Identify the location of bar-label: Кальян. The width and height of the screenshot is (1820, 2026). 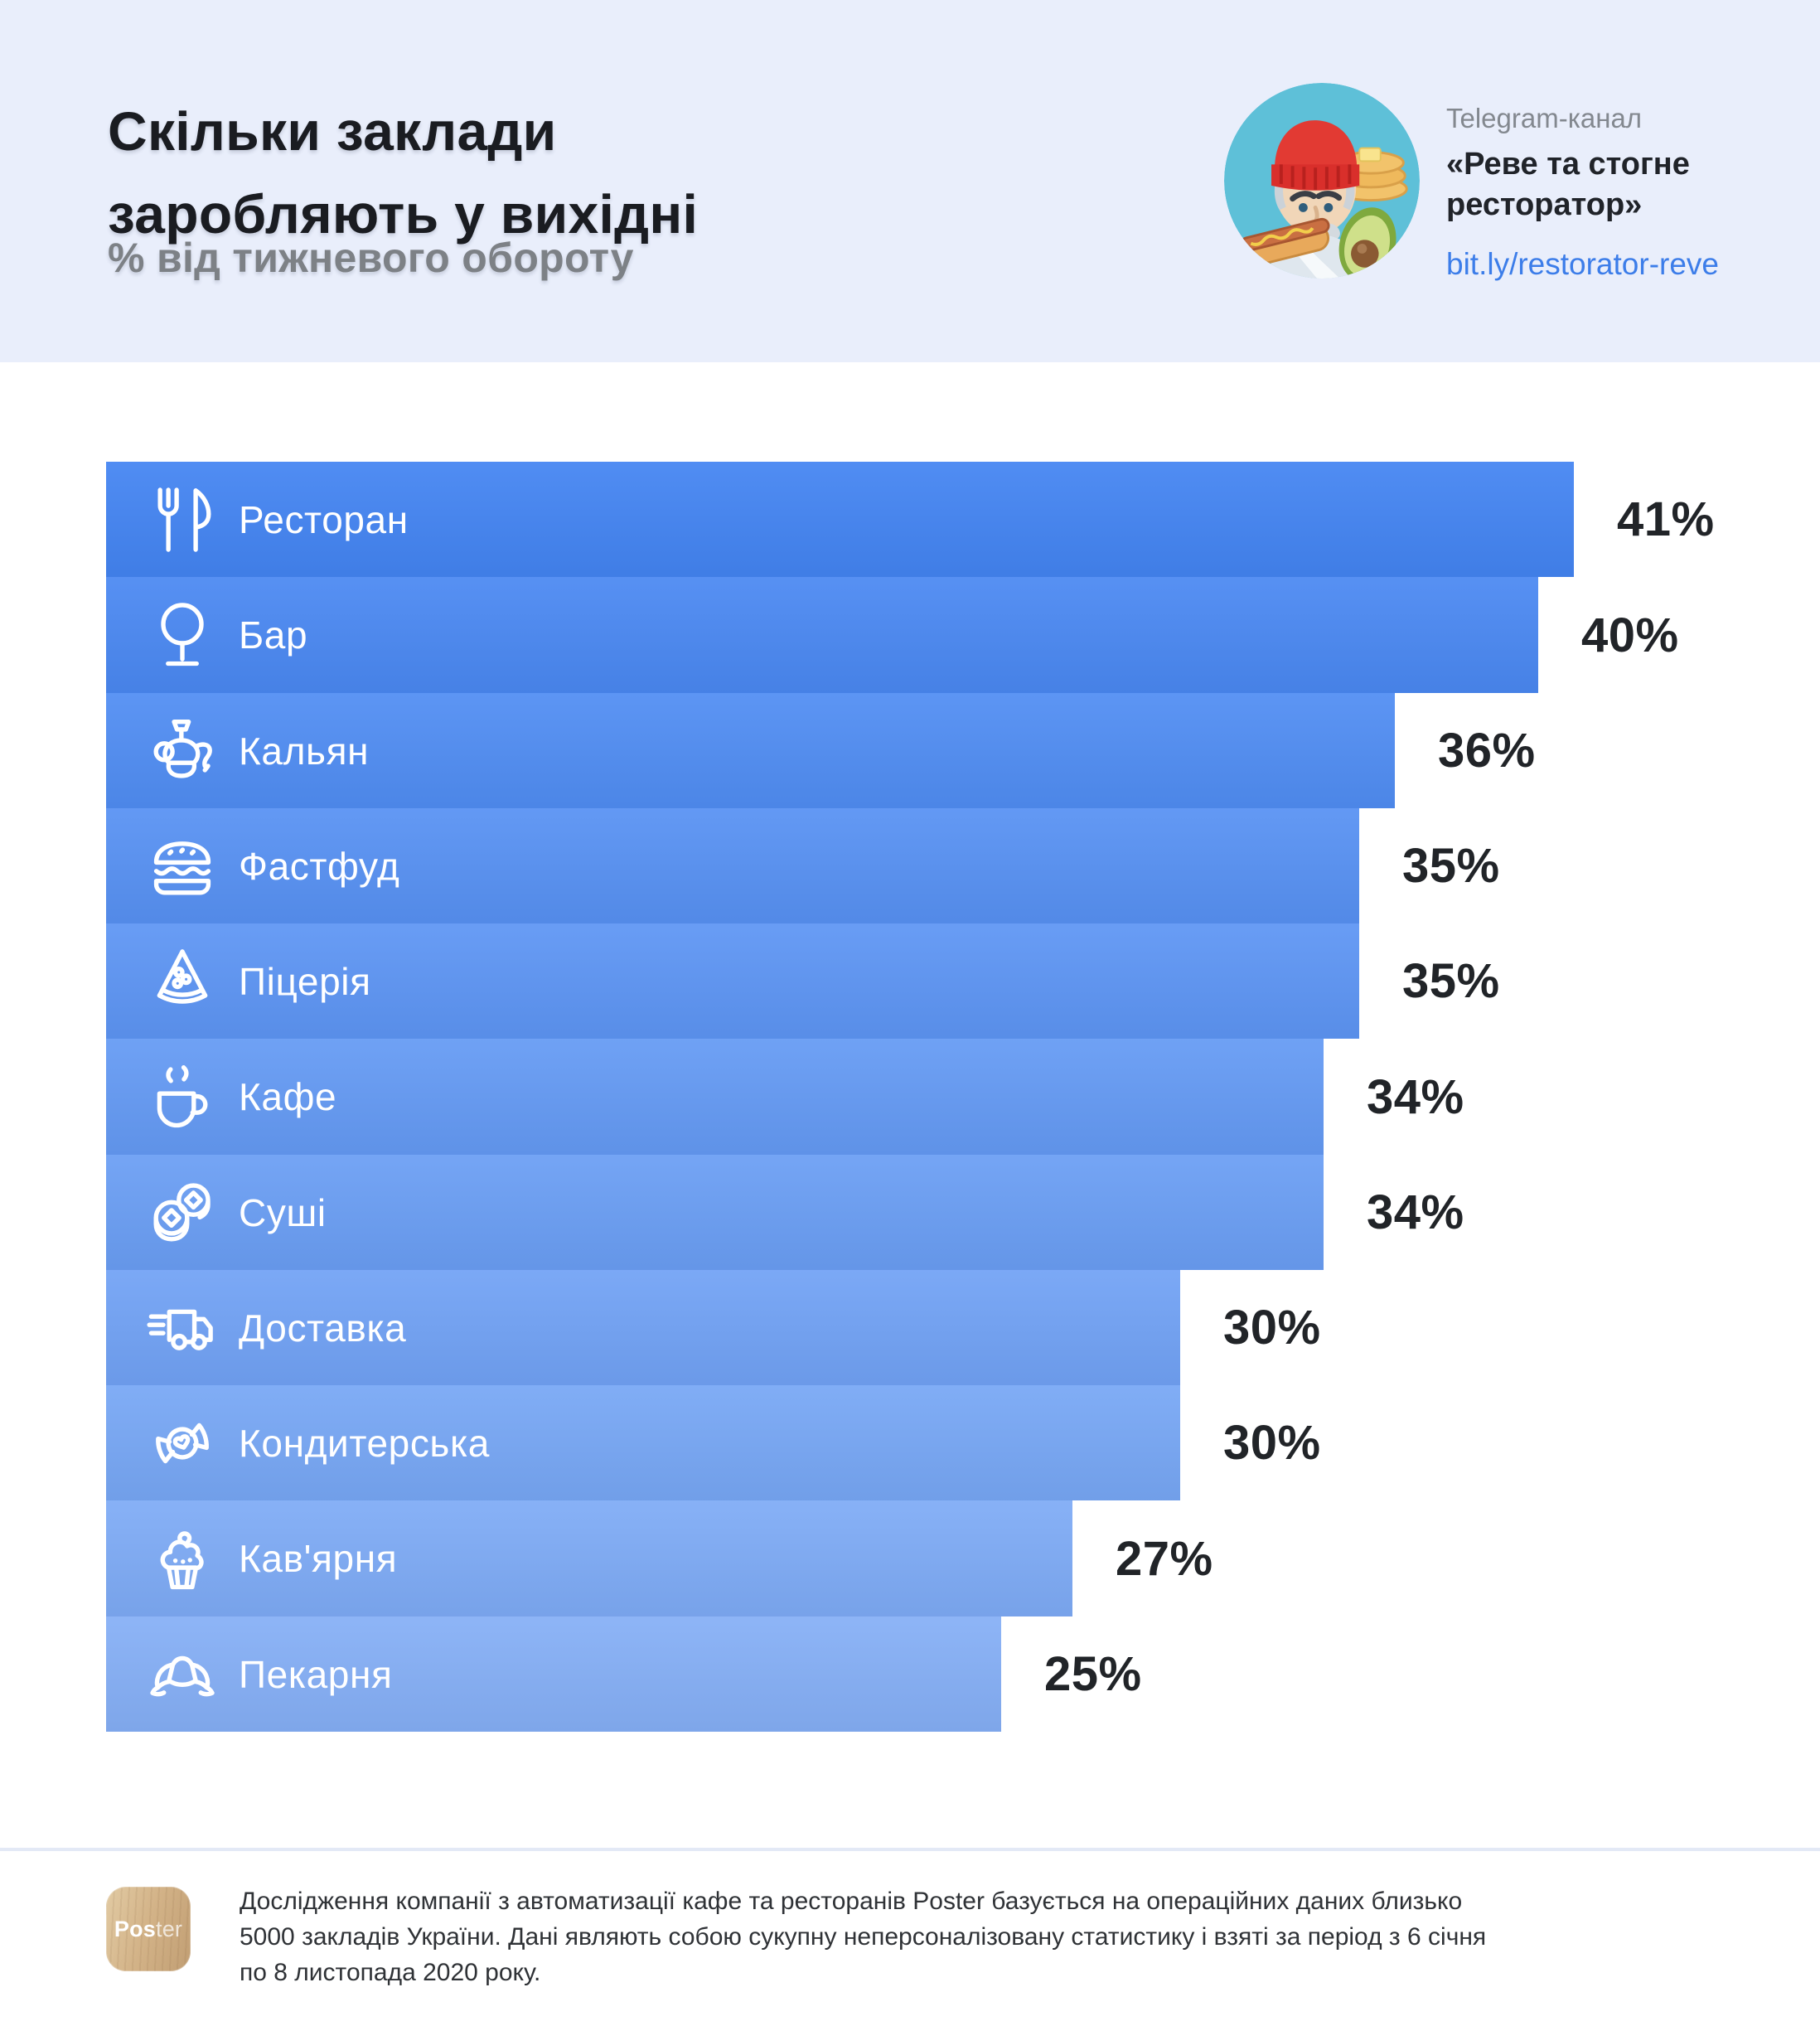
(304, 751).